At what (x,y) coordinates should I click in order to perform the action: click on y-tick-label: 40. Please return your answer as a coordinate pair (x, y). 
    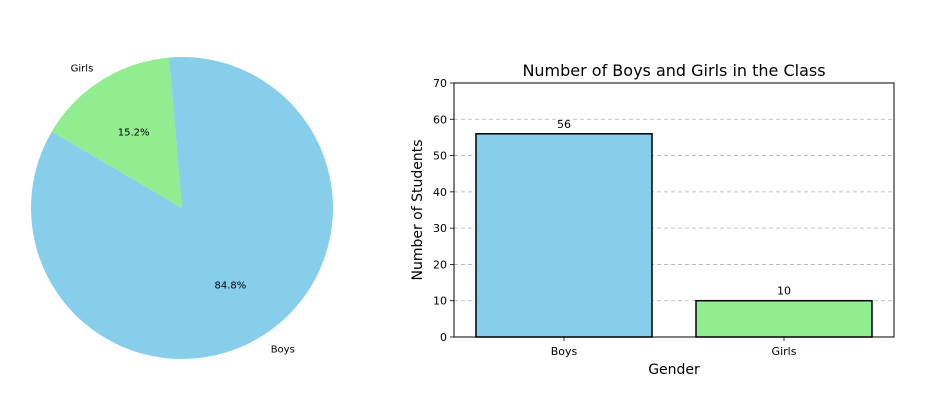
    Looking at the image, I should click on (440, 192).